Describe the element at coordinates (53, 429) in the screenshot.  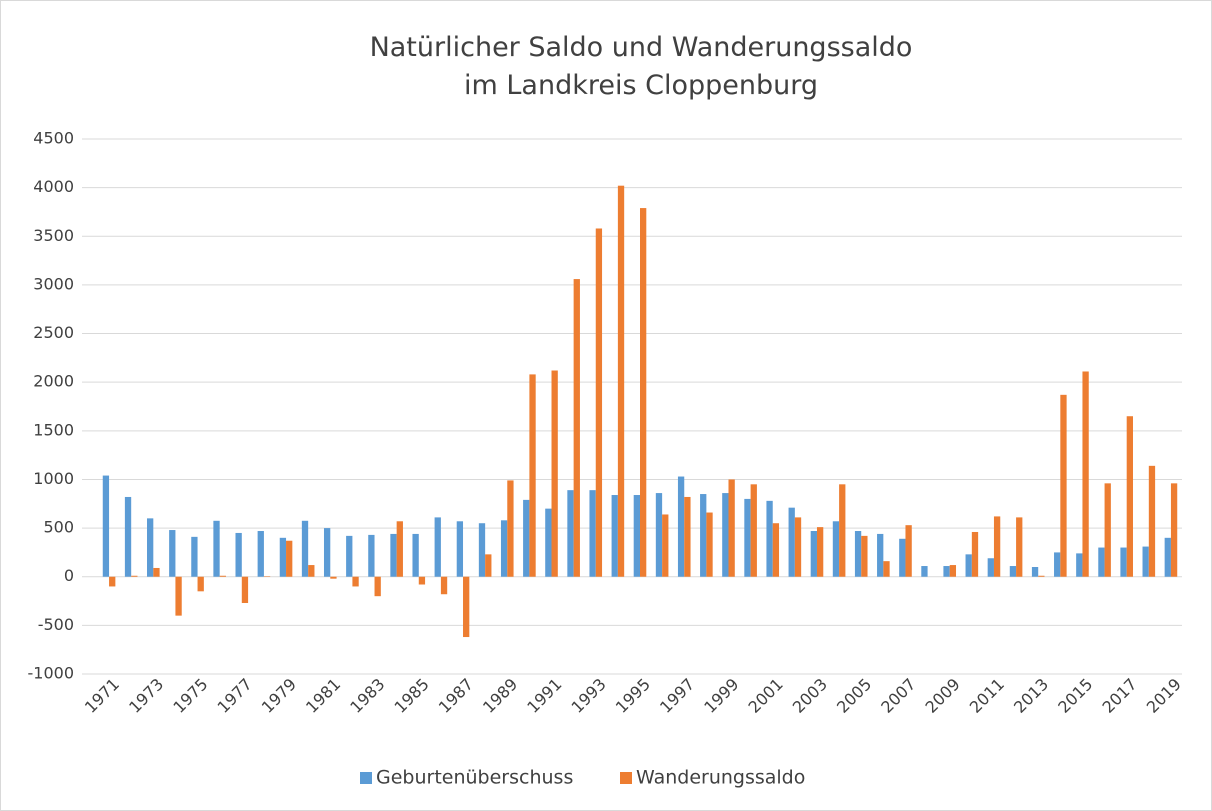
I see `y-tick-label: 1500` at that location.